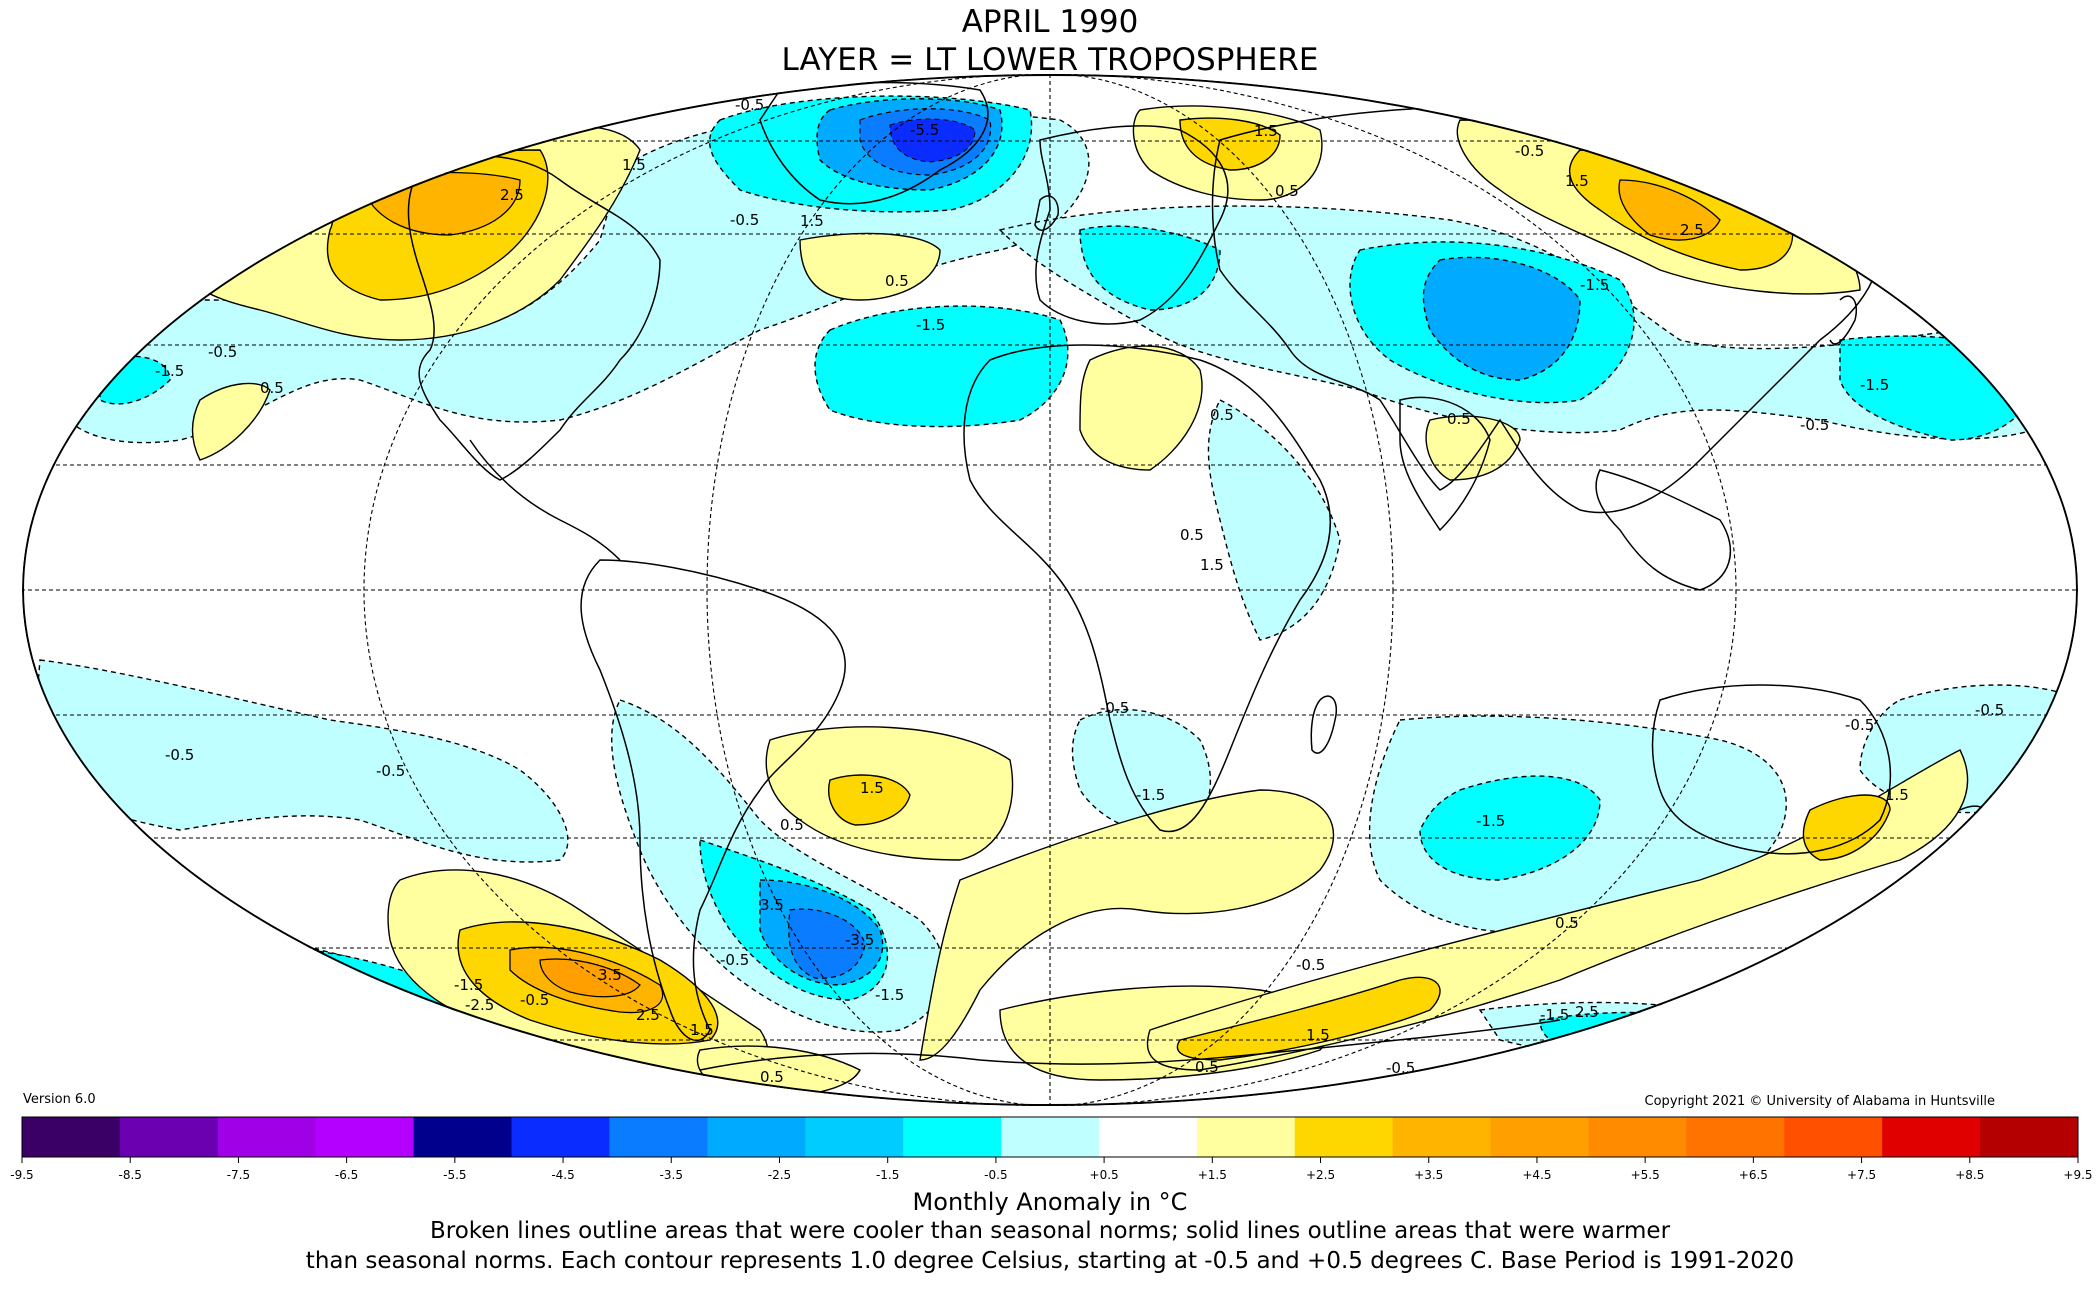  What do you see at coordinates (1050, 22) in the screenshot?
I see `map-title: APRIL 1990` at bounding box center [1050, 22].